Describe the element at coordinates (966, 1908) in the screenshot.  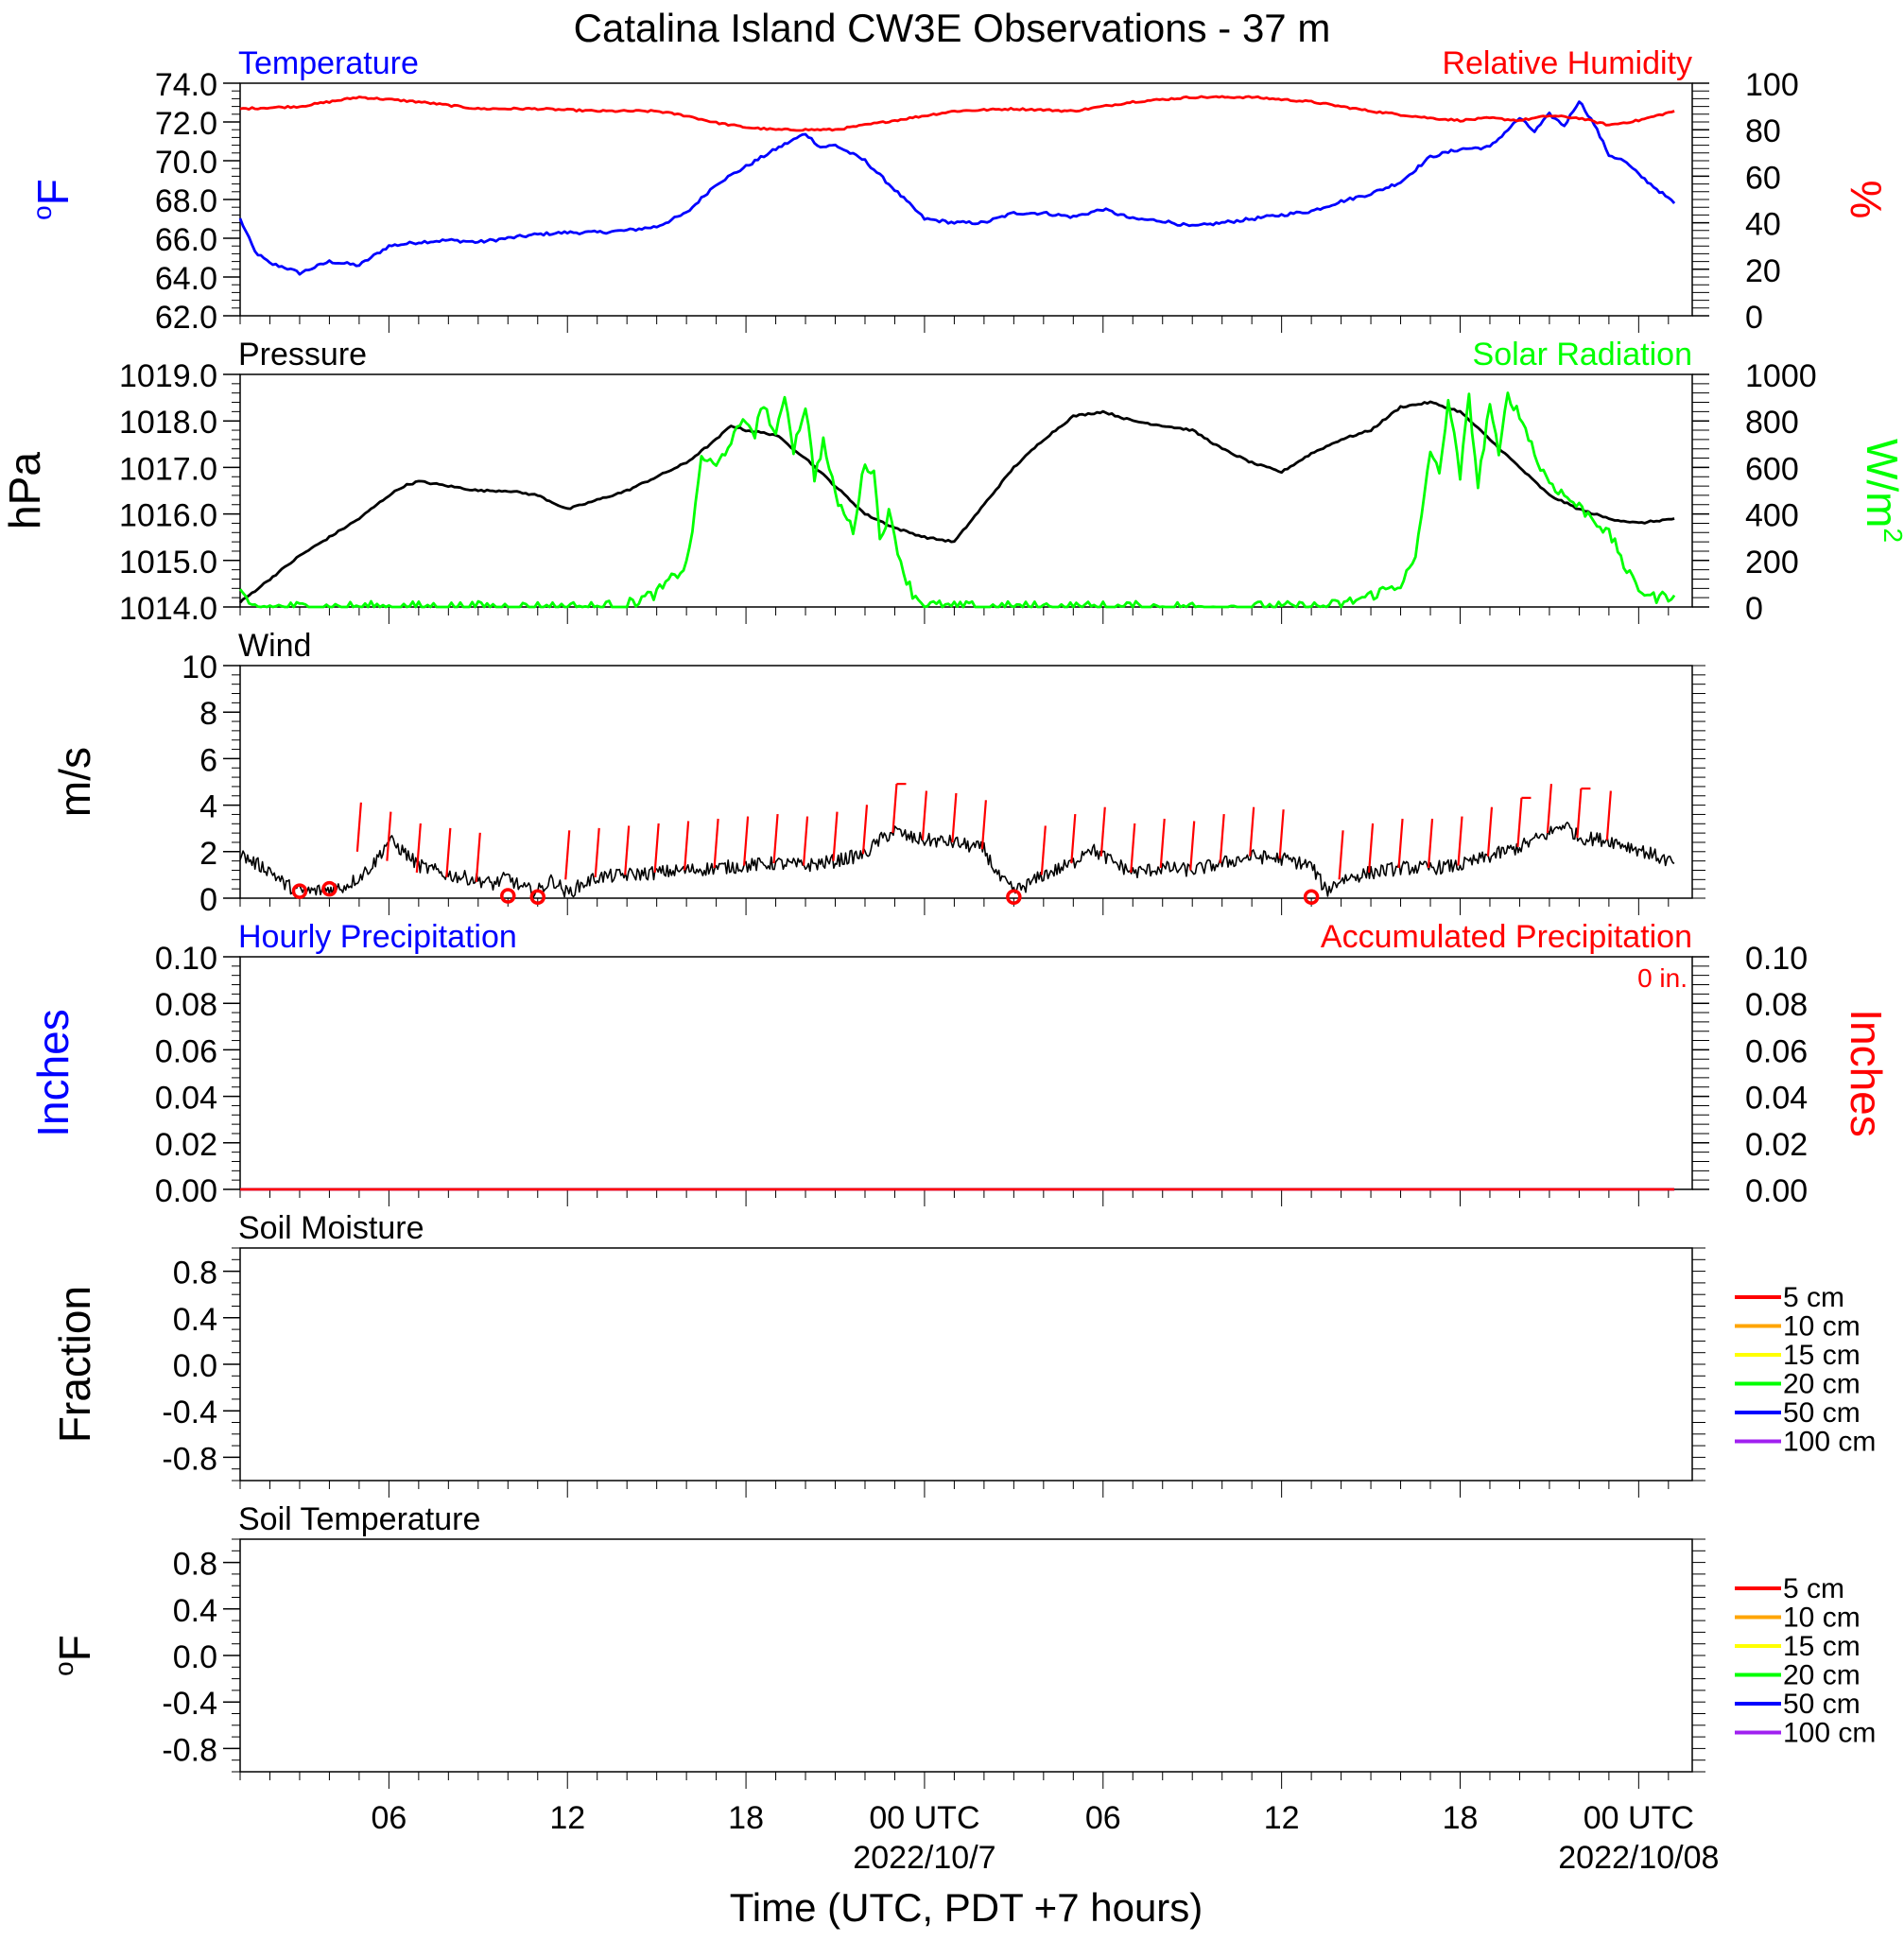
I see `x-axis-label: Time (UTC, PDT +7 hours)` at that location.